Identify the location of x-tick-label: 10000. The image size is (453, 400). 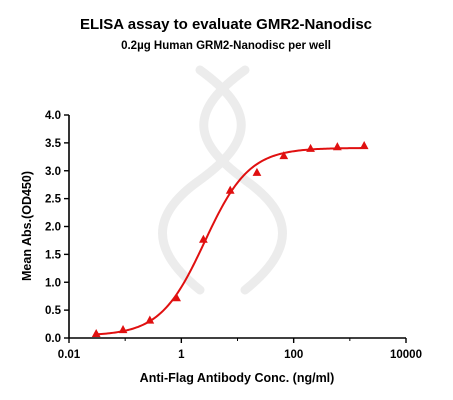
(406, 355).